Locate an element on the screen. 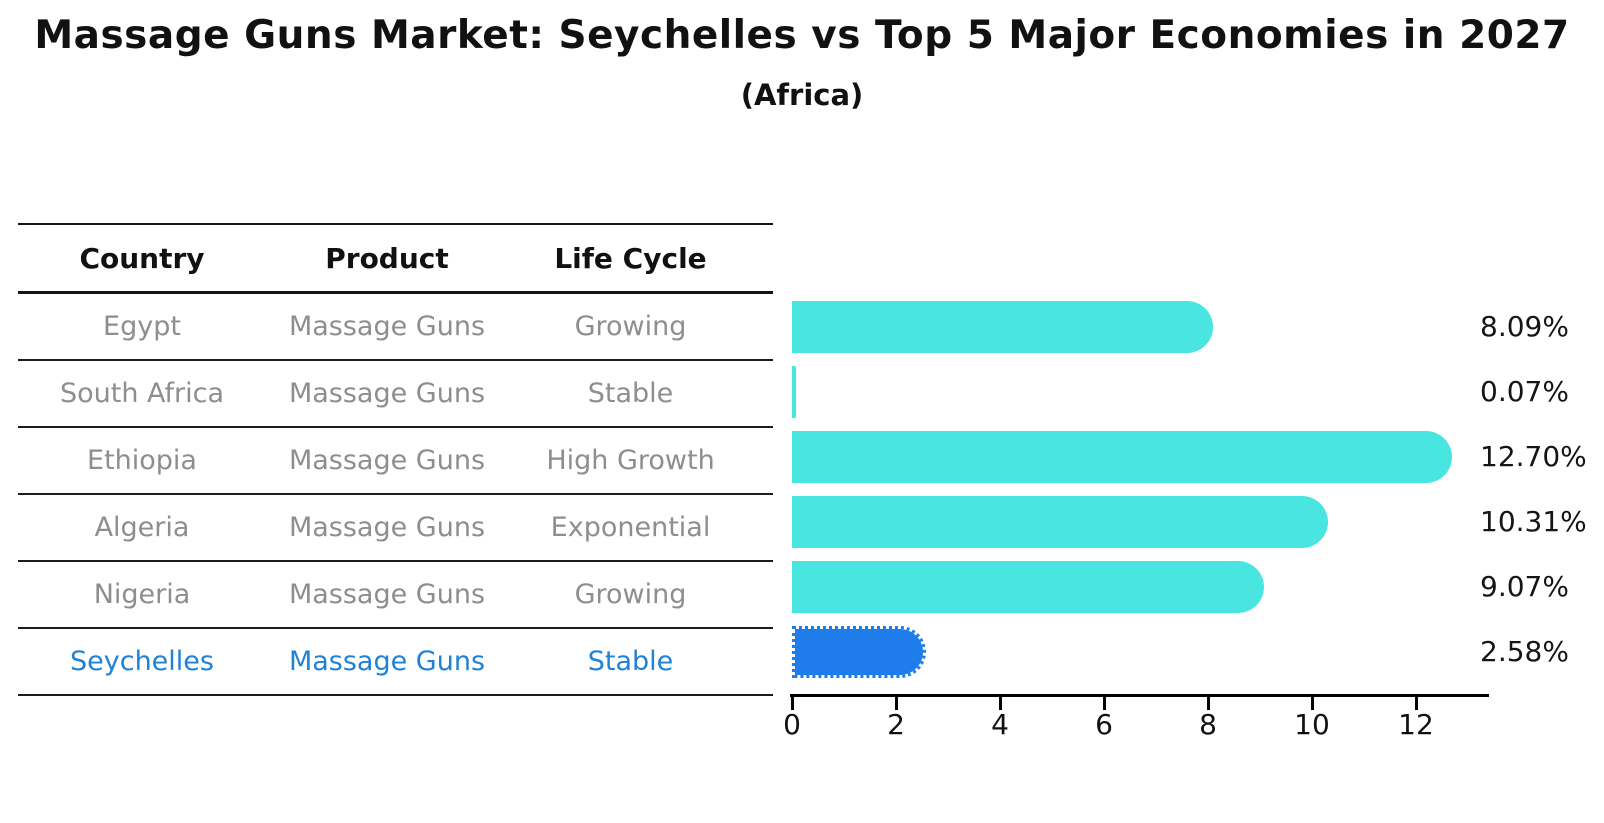 The image size is (1604, 823). x-axis-line is located at coordinates (1139, 695).